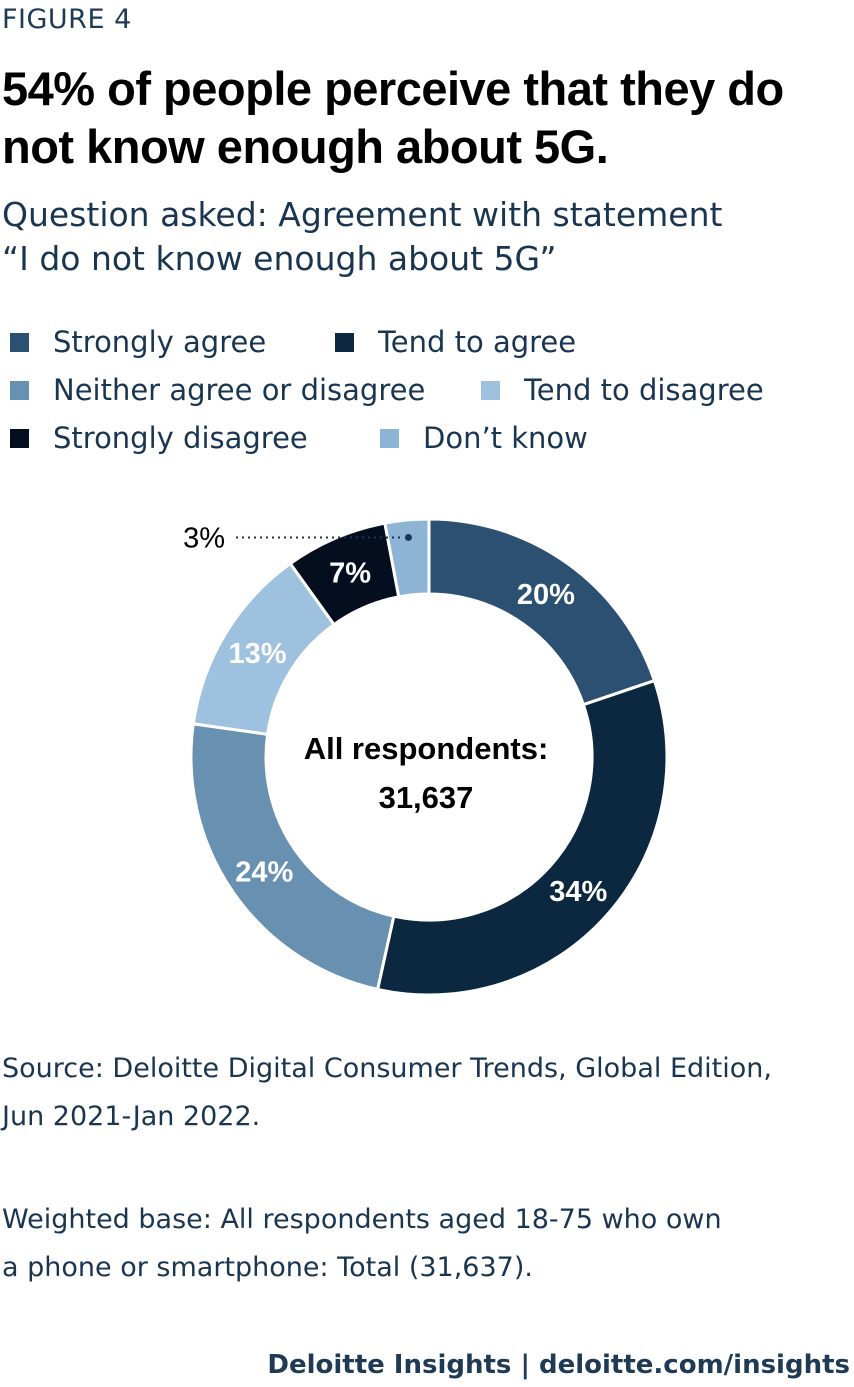  Describe the element at coordinates (505, 438) in the screenshot. I see `legend-label: Don’t know` at that location.